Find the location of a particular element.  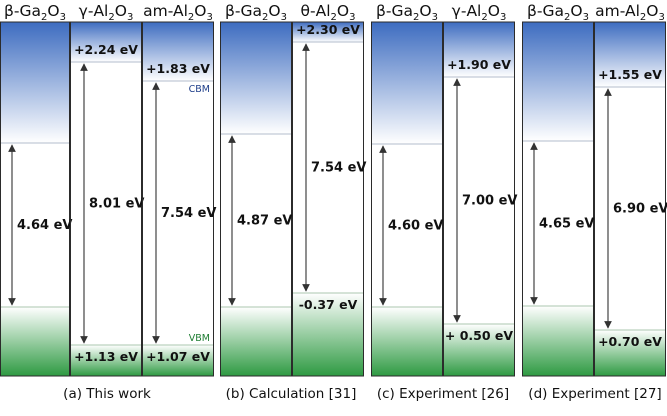

valence-band-offset-label: + 0.50 eV is located at coordinates (479, 335).